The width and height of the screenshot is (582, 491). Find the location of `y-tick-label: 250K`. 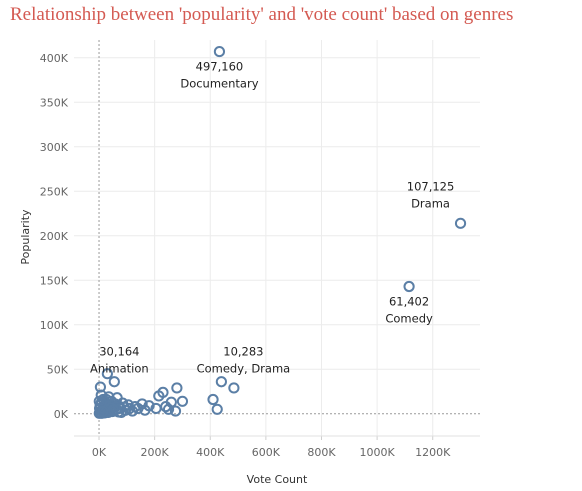

y-tick-label: 250K is located at coordinates (54, 191).